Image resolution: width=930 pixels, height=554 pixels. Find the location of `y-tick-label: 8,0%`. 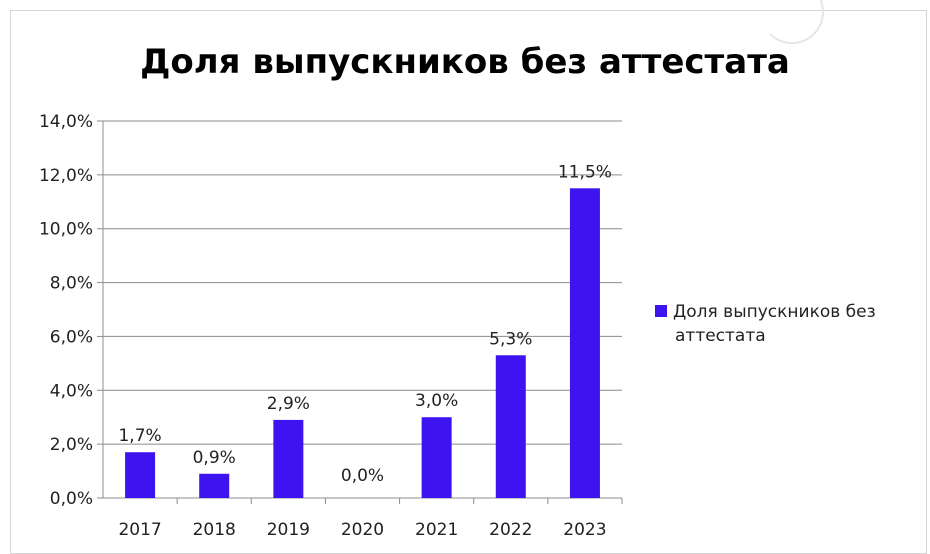

y-tick-label: 8,0% is located at coordinates (71, 284).